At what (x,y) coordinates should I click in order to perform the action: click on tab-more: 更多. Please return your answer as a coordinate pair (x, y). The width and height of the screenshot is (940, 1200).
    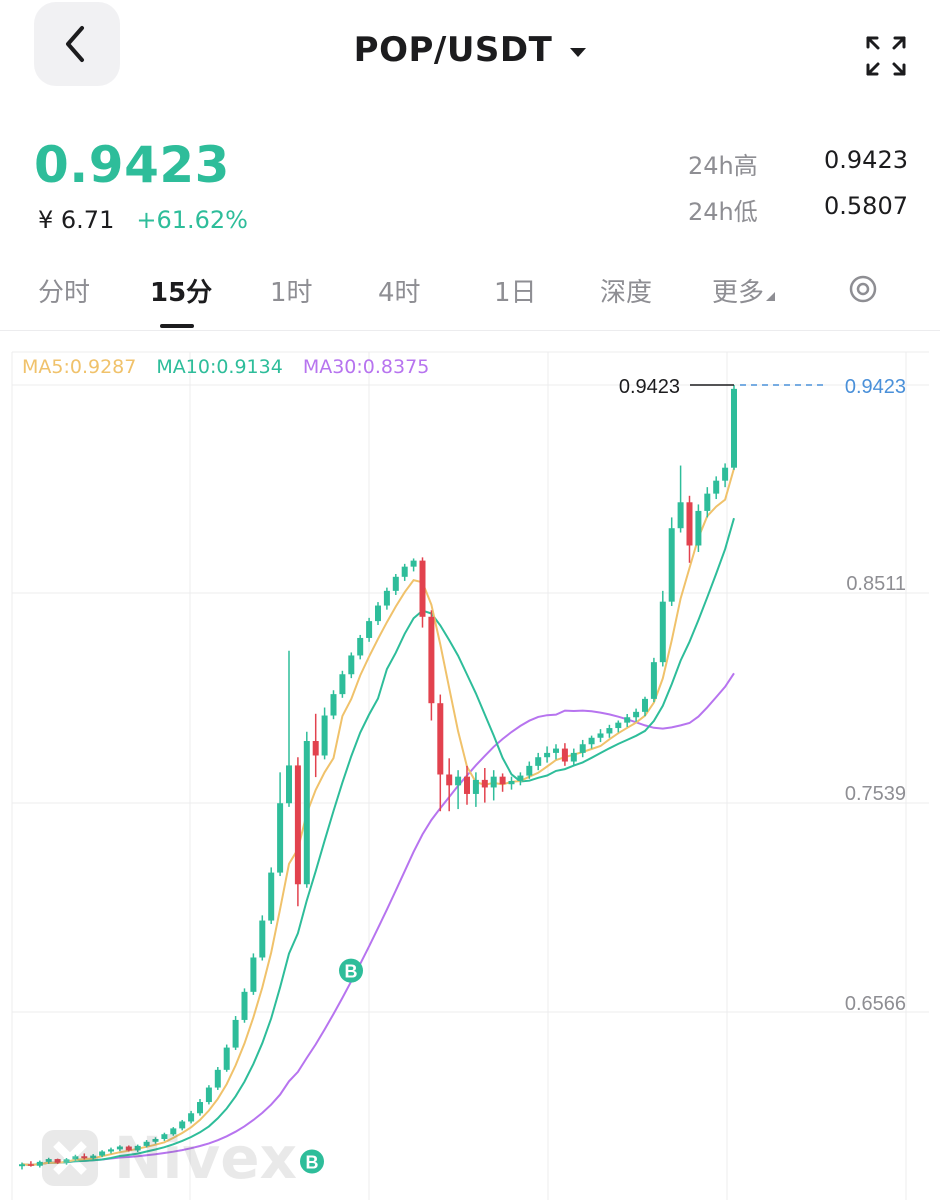
    Looking at the image, I should click on (744, 290).